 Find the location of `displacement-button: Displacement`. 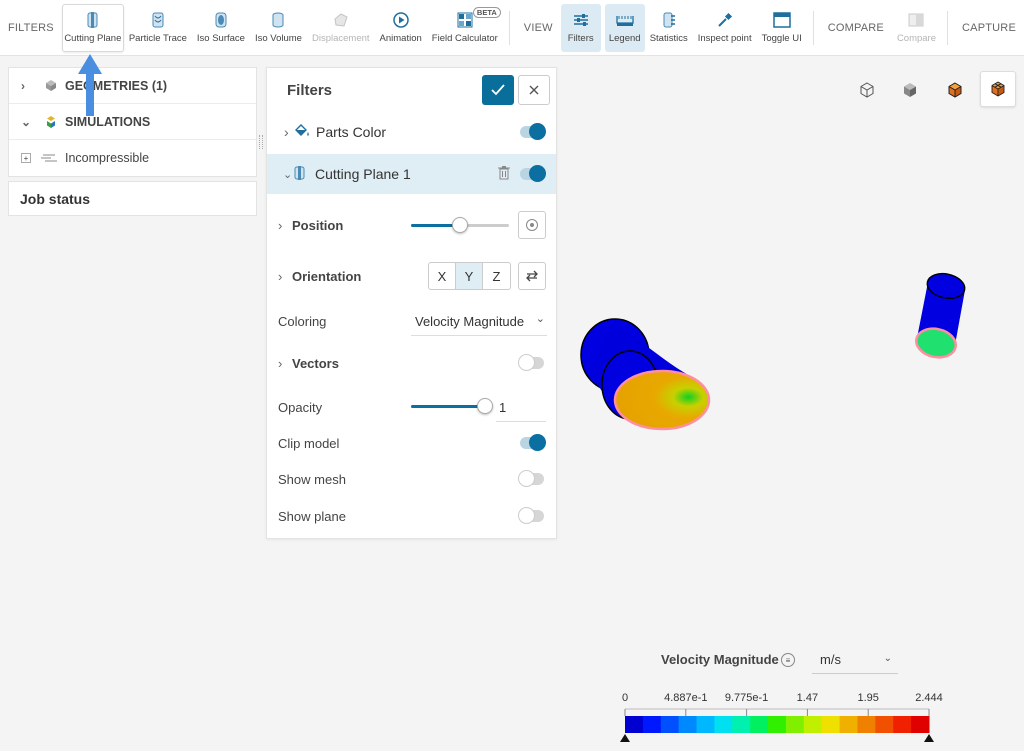

displacement-button: Displacement is located at coordinates (341, 28).